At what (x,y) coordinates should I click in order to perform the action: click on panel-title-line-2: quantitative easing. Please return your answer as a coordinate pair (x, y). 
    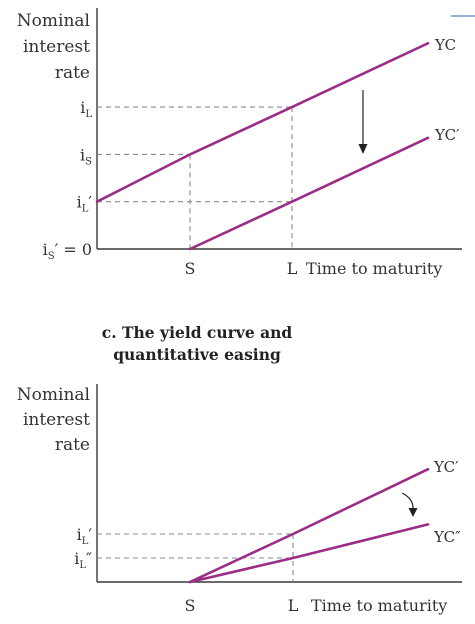
    Looking at the image, I should click on (197, 354).